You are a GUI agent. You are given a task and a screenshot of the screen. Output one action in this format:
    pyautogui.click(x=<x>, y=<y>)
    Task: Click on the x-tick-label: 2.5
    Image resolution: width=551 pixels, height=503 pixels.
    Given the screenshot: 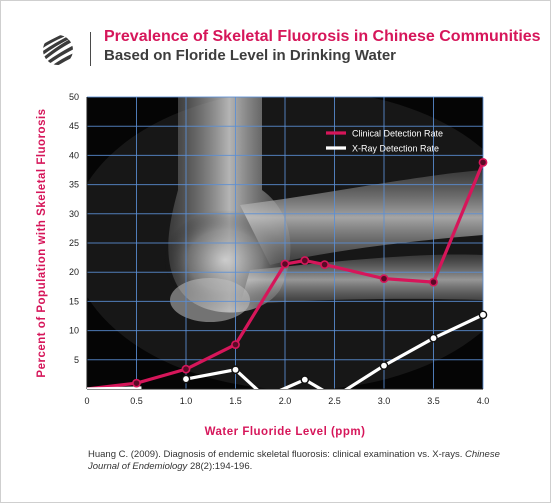 What is the action you would take?
    pyautogui.click(x=334, y=401)
    